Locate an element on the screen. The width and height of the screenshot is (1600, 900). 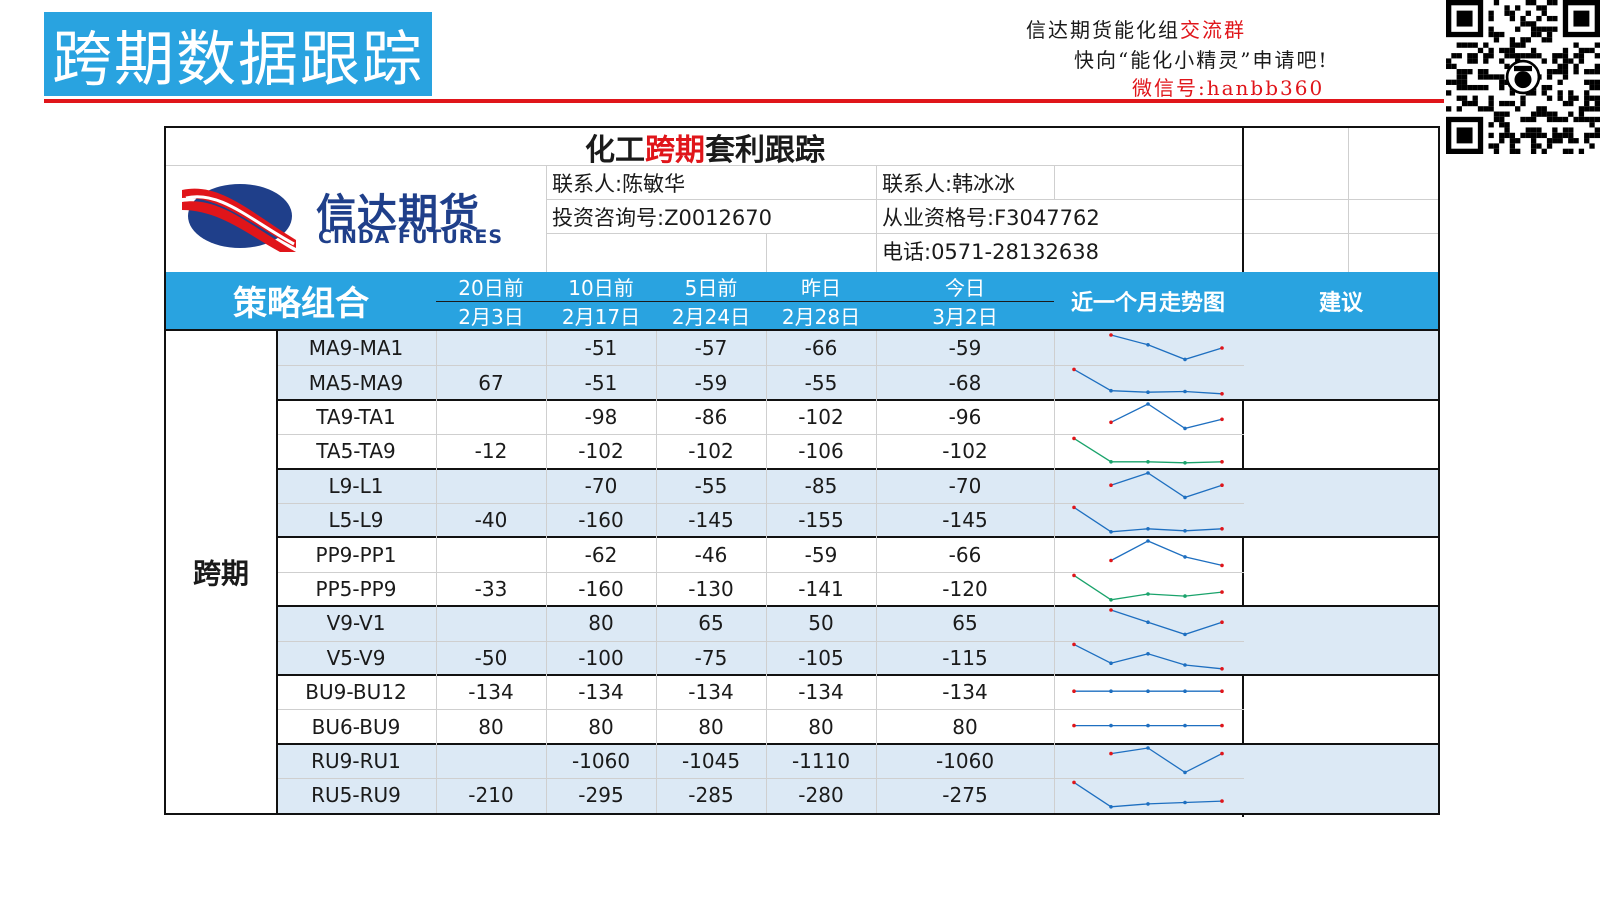
promo-wechat-id: 微信号:hanbb360 is located at coordinates (1228, 88).